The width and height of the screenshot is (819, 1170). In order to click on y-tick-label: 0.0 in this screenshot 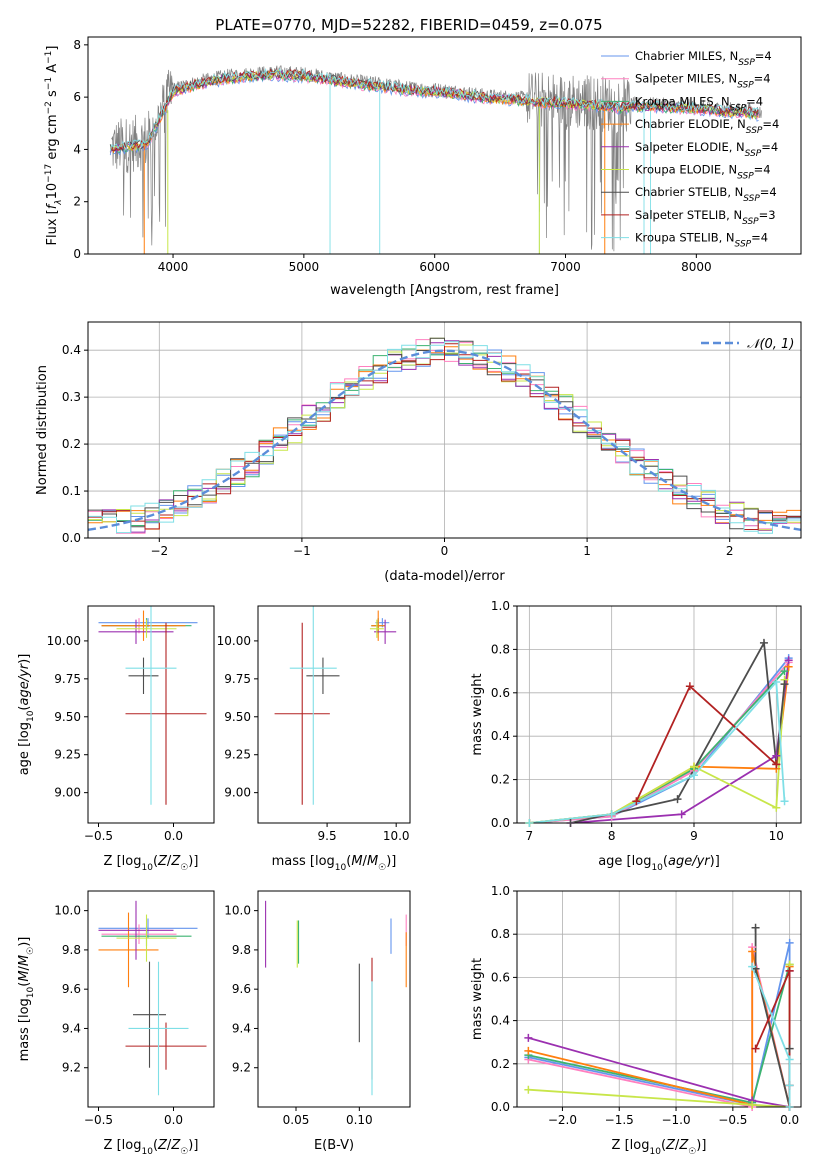, I will do `click(500, 1107)`.